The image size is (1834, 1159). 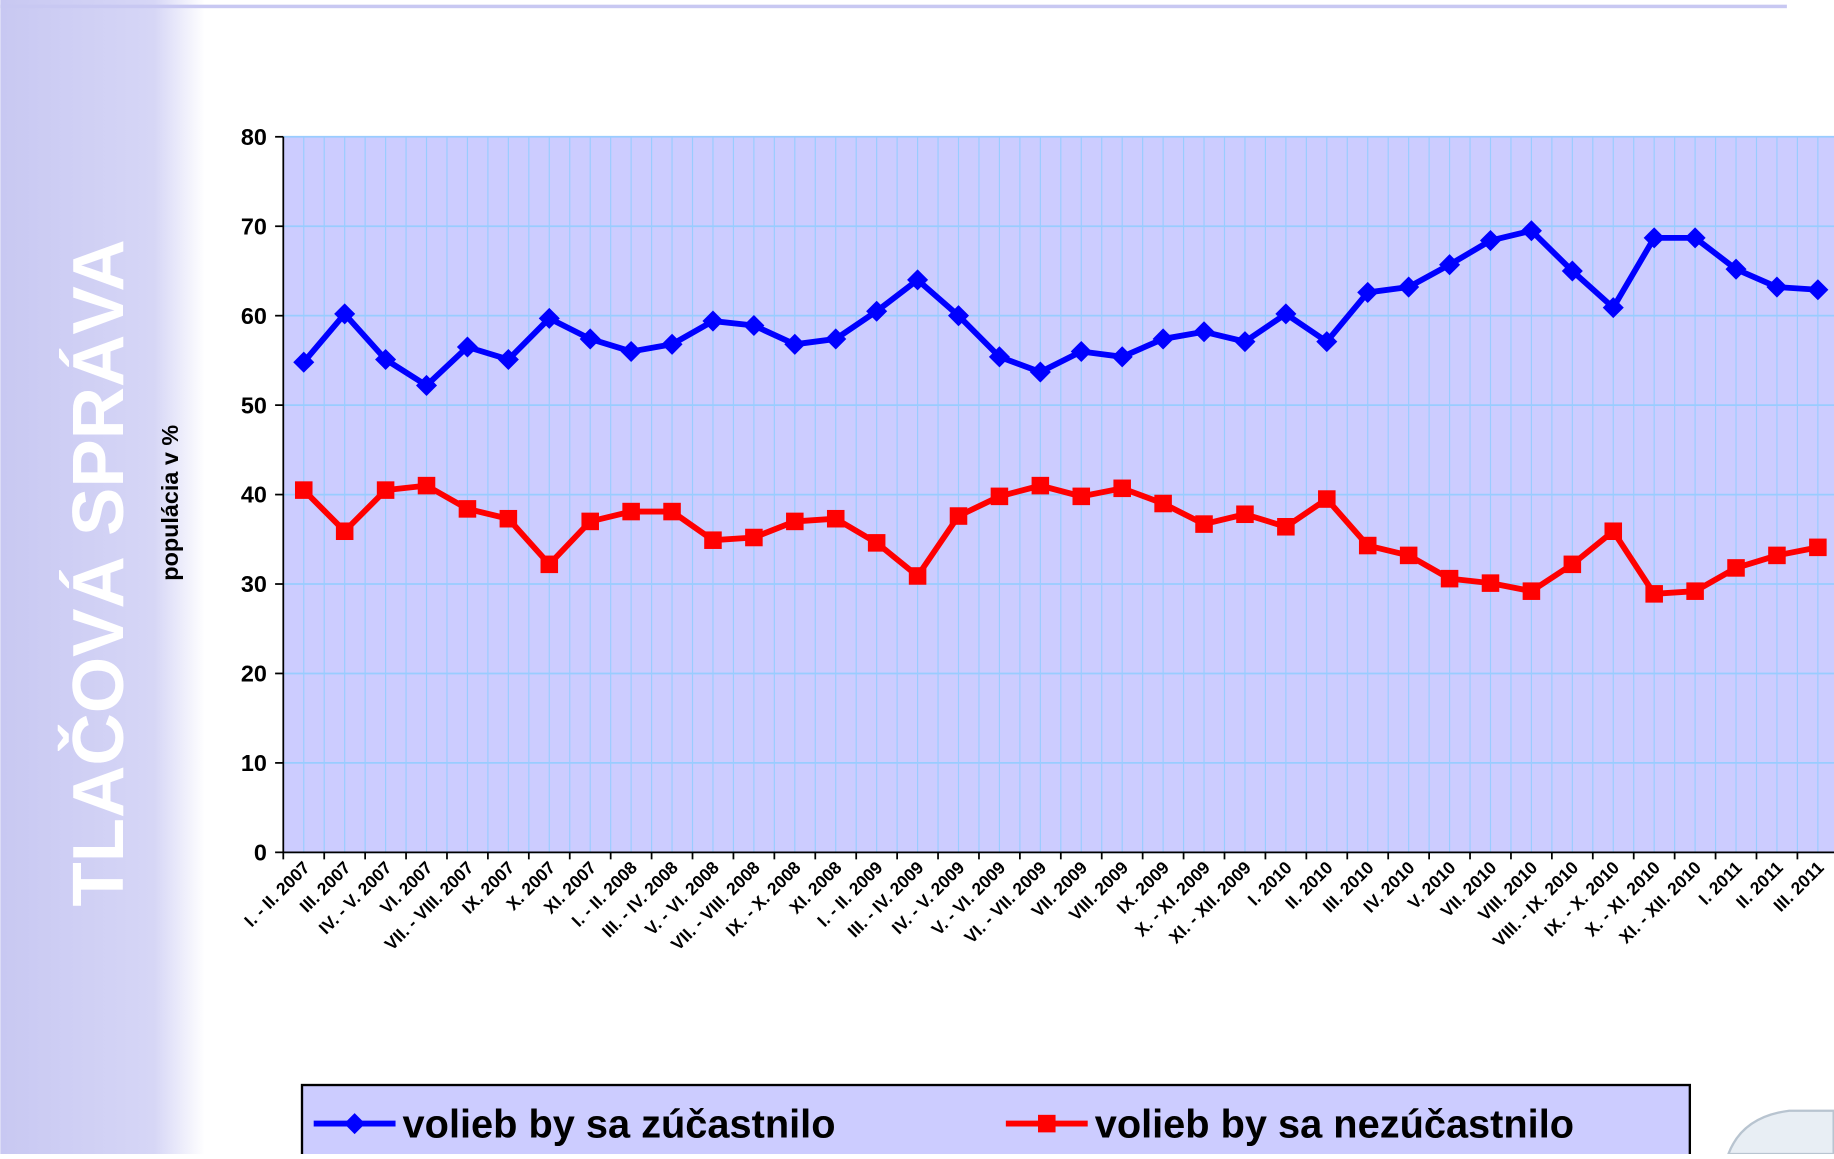 What do you see at coordinates (98, 572) in the screenshot?
I see `side-label: TLAČOVÁ SPRÁVA` at bounding box center [98, 572].